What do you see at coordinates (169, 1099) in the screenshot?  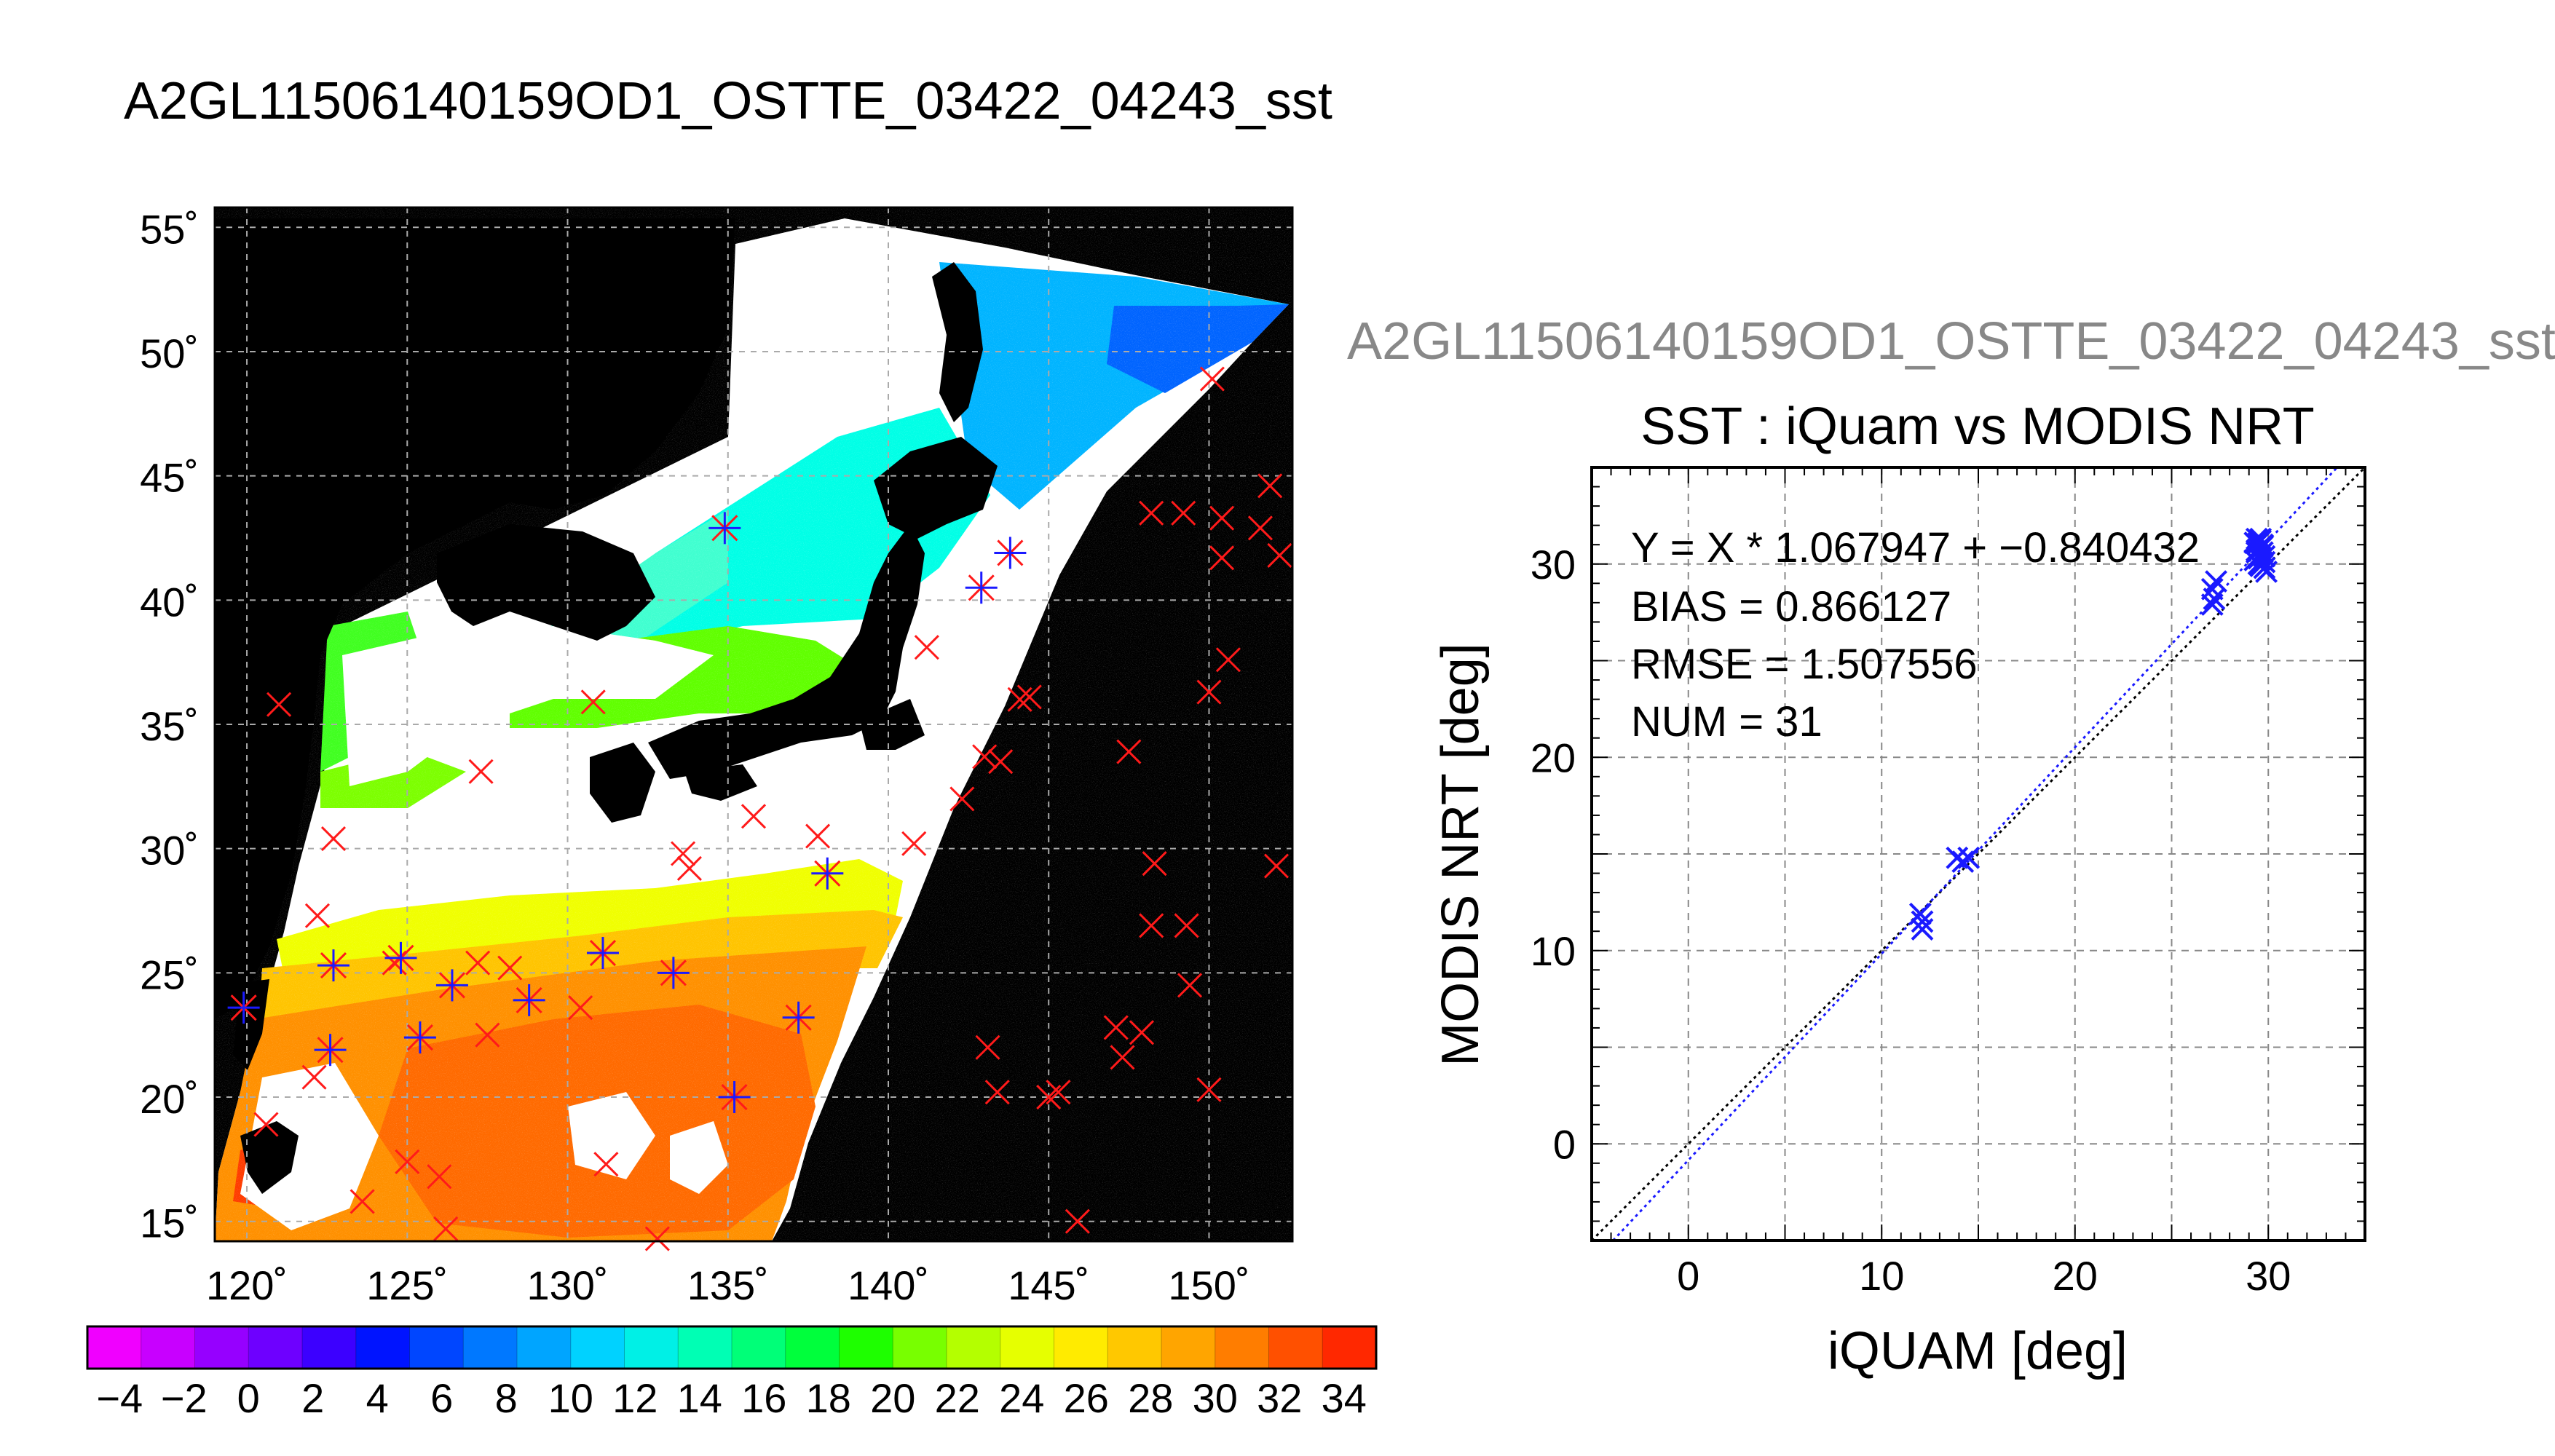 I see `map-lat-tick-label: 20˚` at bounding box center [169, 1099].